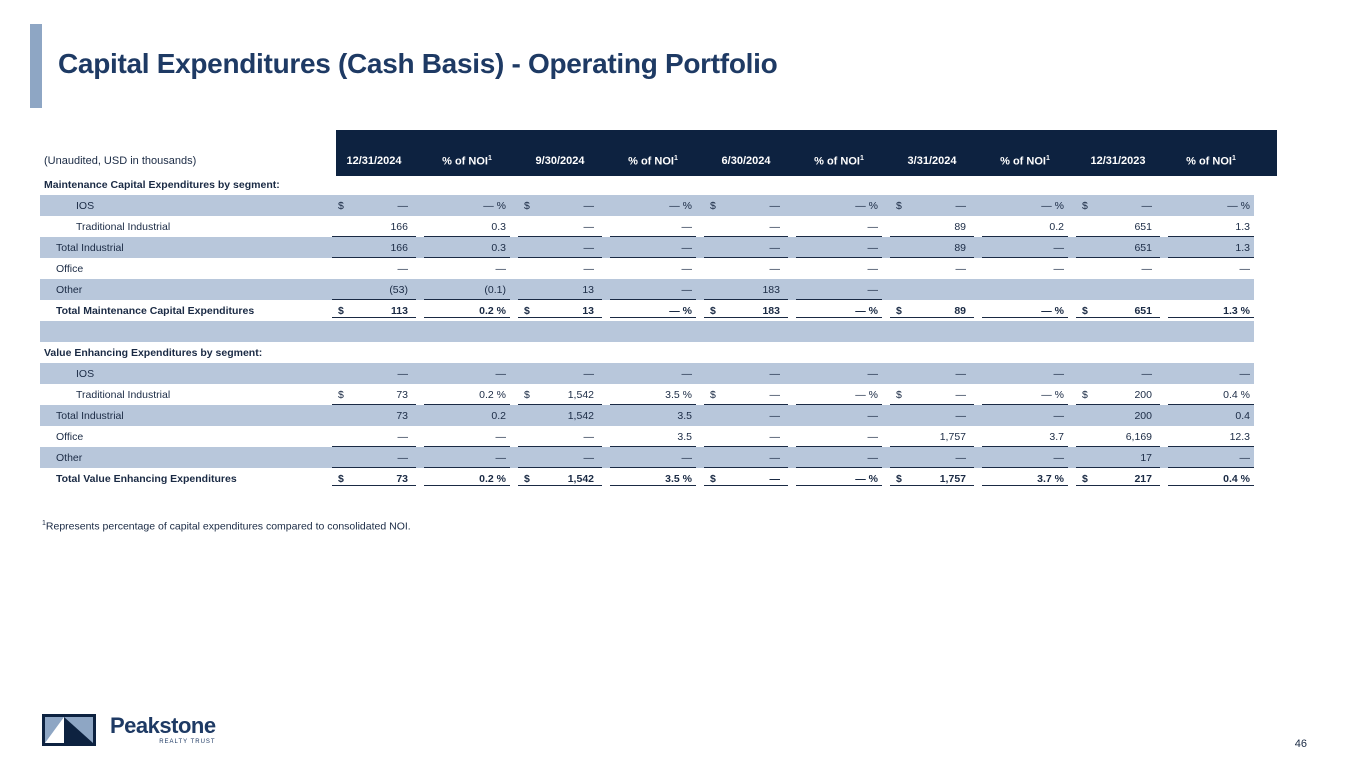  What do you see at coordinates (647, 457) in the screenshot?
I see `table-row: Other — — — — — — — — 17 —` at bounding box center [647, 457].